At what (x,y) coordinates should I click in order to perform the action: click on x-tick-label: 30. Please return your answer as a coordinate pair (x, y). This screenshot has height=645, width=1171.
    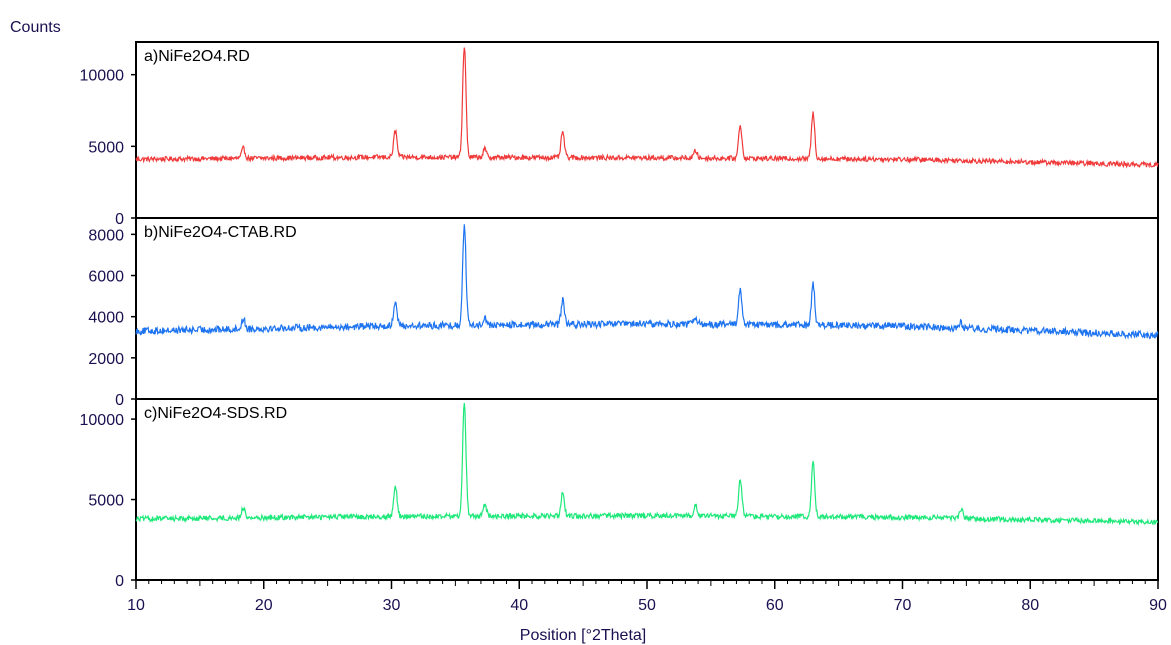
    Looking at the image, I should click on (392, 605).